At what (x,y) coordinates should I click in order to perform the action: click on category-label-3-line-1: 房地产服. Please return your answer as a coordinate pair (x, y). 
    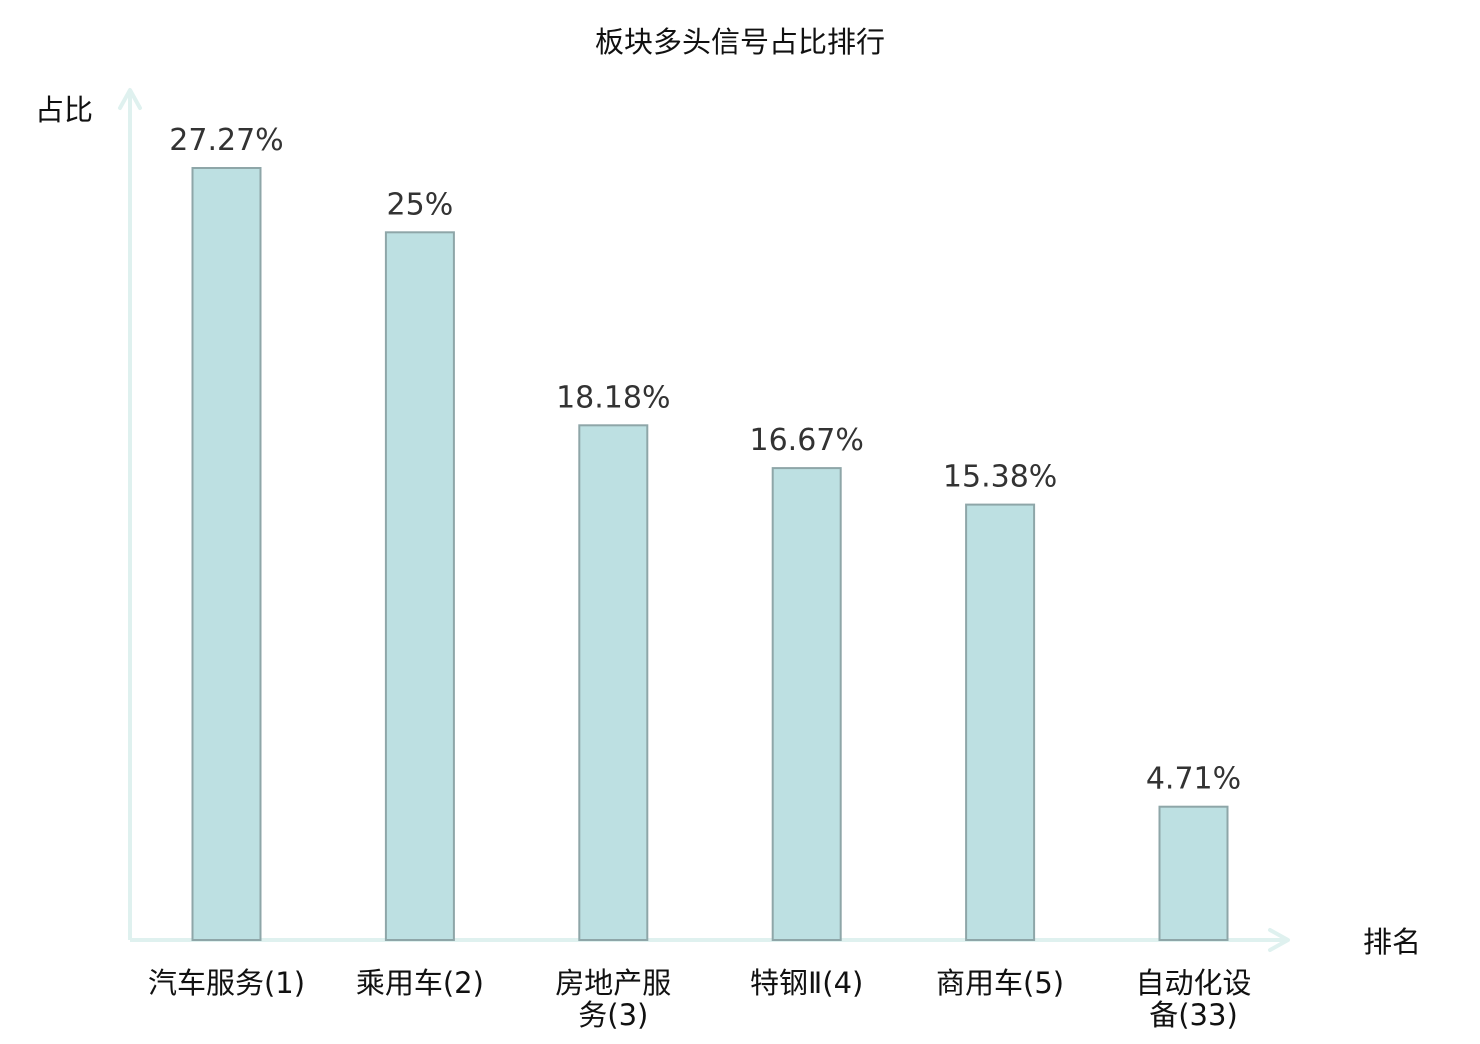
    Looking at the image, I should click on (613, 983).